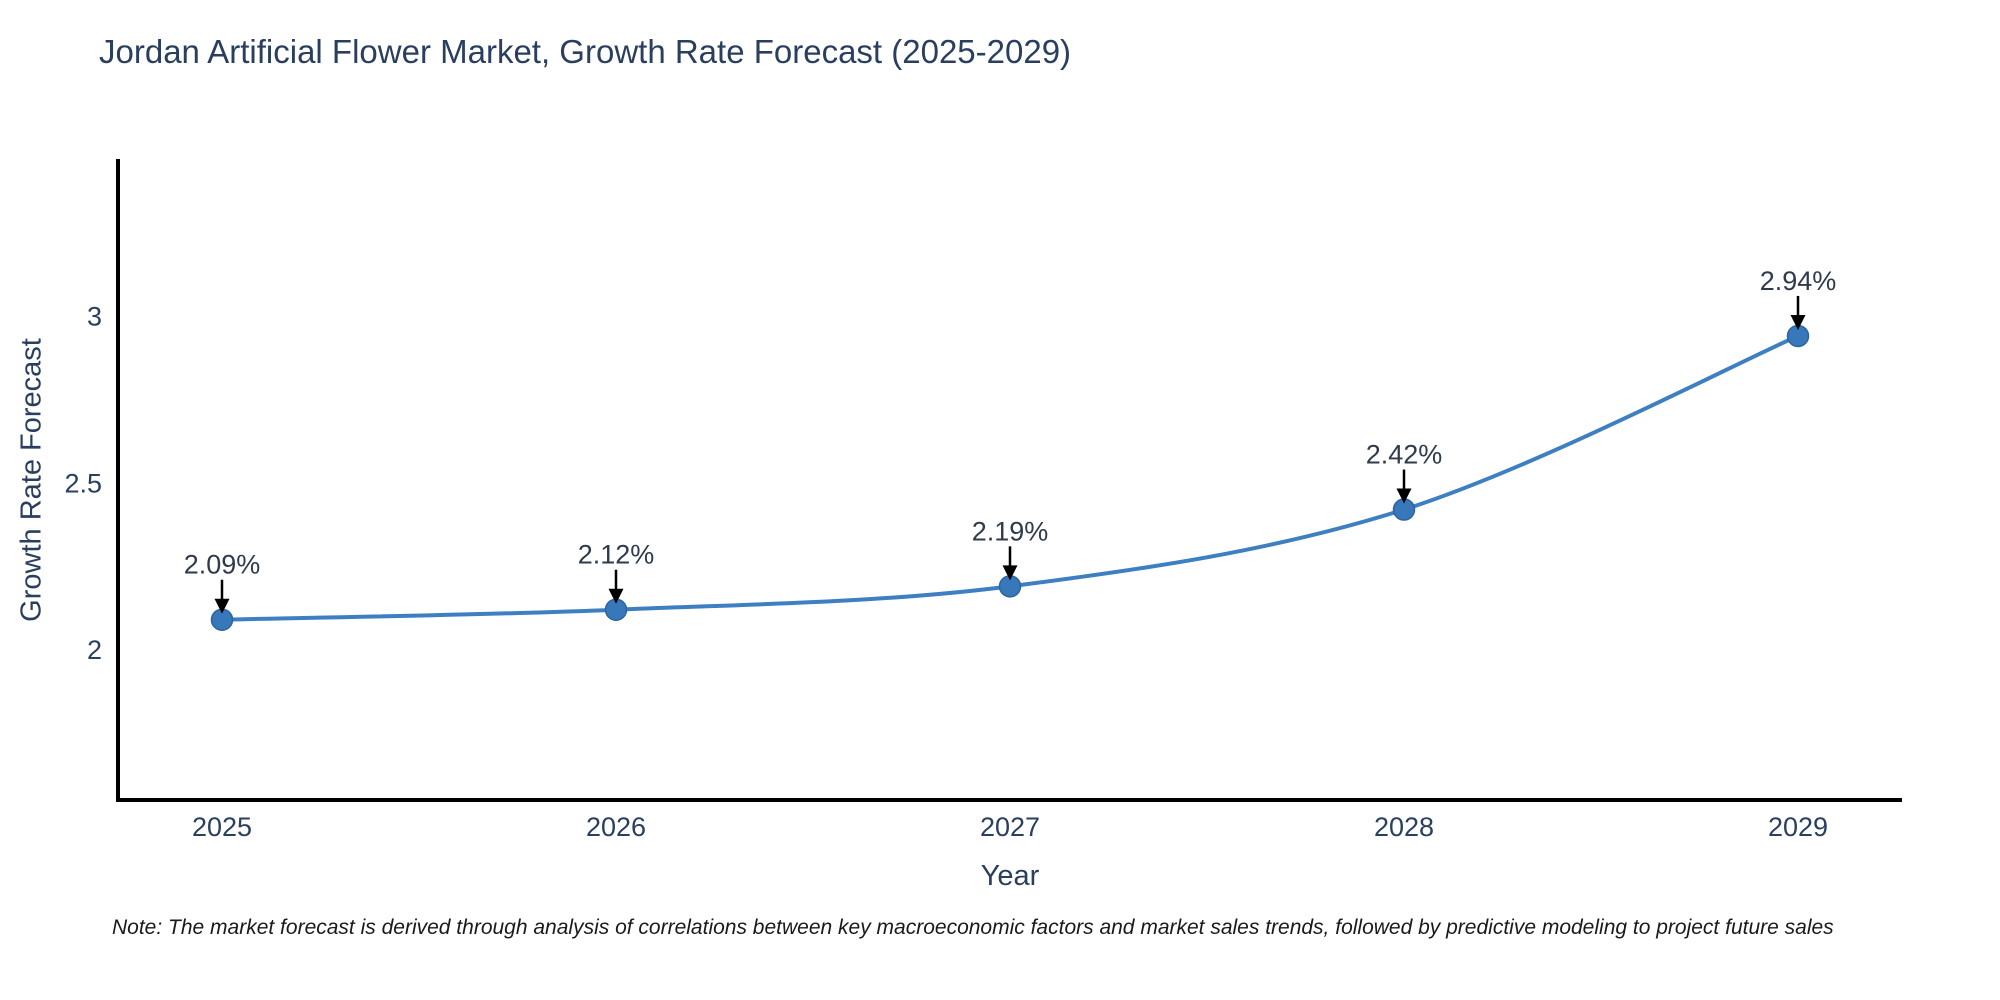 This screenshot has height=1000, width=2000. What do you see at coordinates (1404, 455) in the screenshot?
I see `point-value-label: 2.42%` at bounding box center [1404, 455].